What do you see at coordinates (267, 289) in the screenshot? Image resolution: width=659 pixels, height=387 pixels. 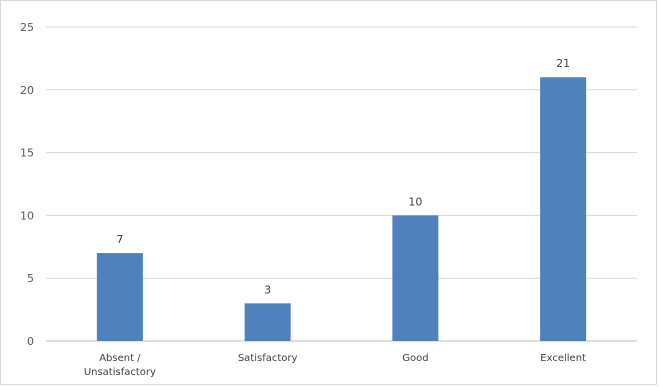 I see `data-label: 3` at bounding box center [267, 289].